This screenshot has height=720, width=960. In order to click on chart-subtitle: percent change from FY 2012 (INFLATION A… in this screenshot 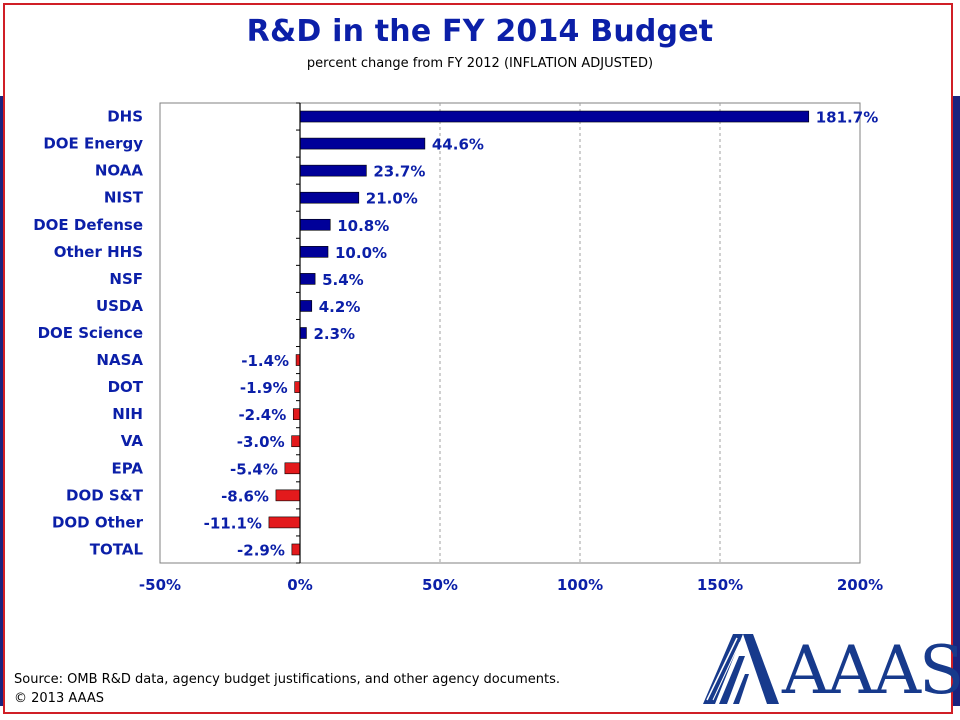, I will do `click(480, 63)`.